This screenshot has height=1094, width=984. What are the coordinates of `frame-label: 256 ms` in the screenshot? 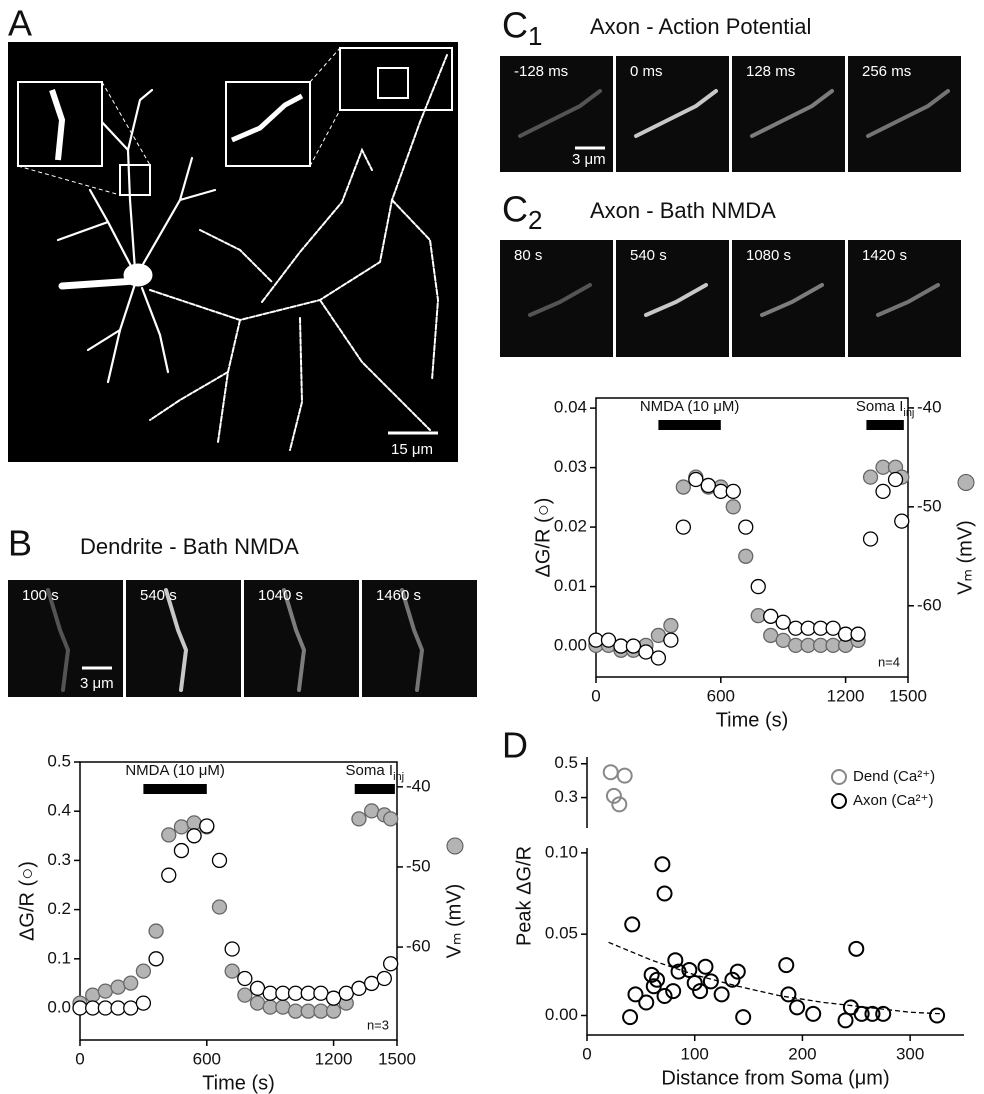 It's located at (886, 71).